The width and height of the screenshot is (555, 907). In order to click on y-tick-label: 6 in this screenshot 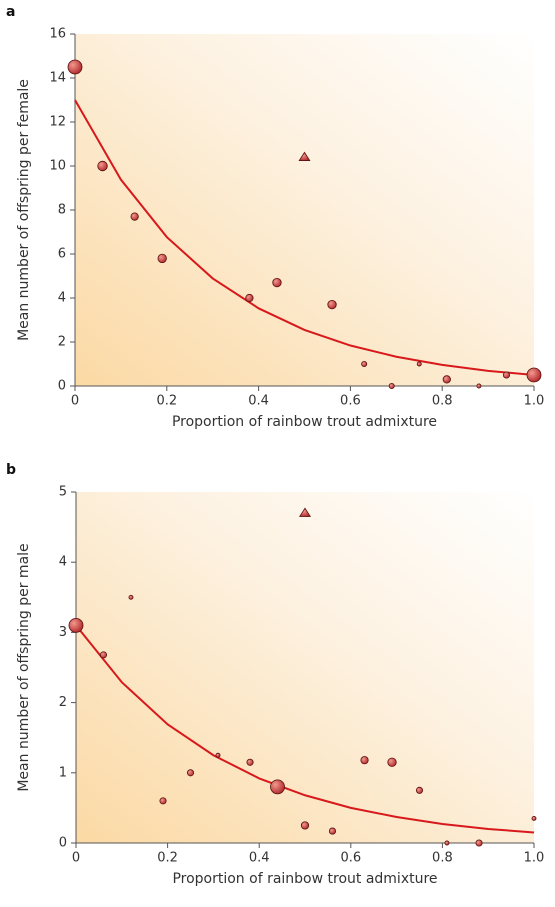, I will do `click(62, 254)`.